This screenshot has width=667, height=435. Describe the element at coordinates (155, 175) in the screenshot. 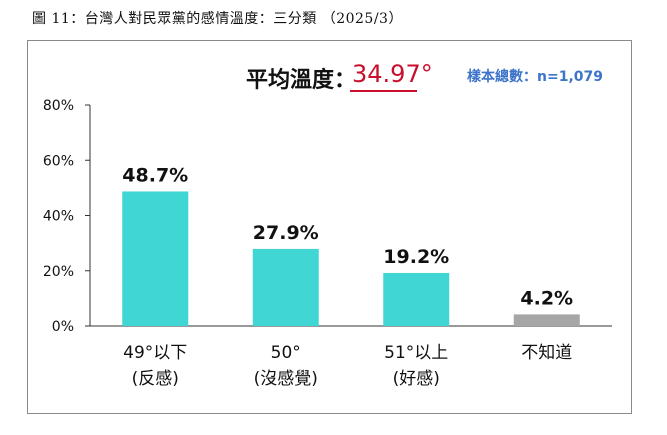

I see `bar-value-label: 48.7%` at that location.